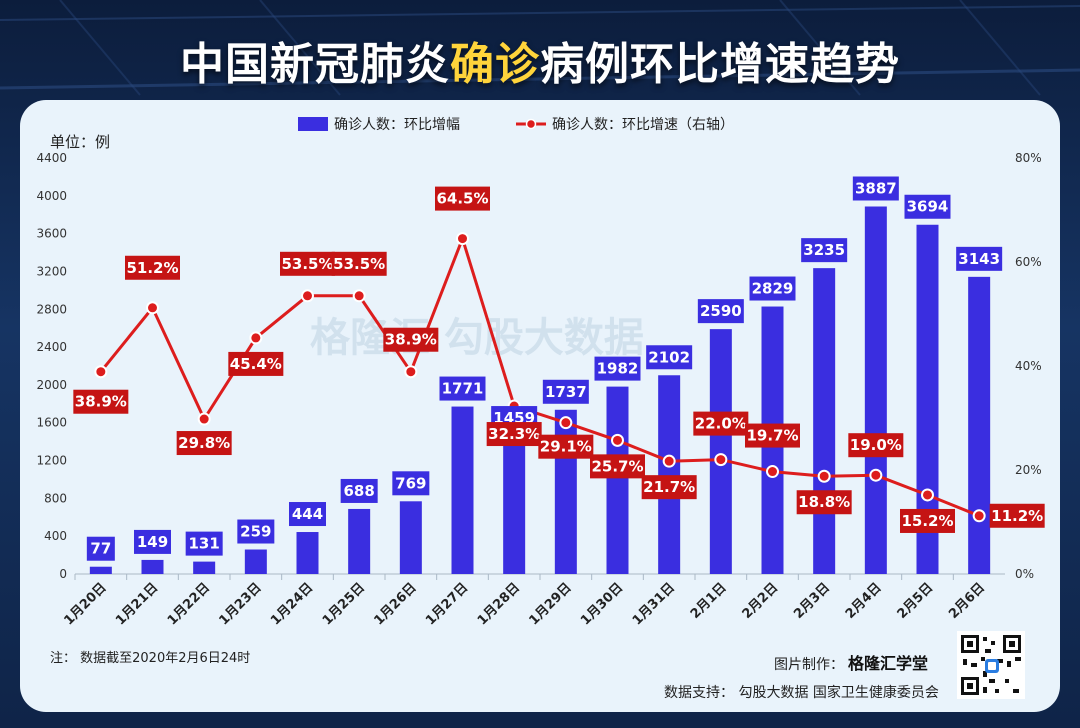 Image resolution: width=1080 pixels, height=728 pixels. What do you see at coordinates (531, 124) in the screenshot?
I see `legend-line-marker` at bounding box center [531, 124].